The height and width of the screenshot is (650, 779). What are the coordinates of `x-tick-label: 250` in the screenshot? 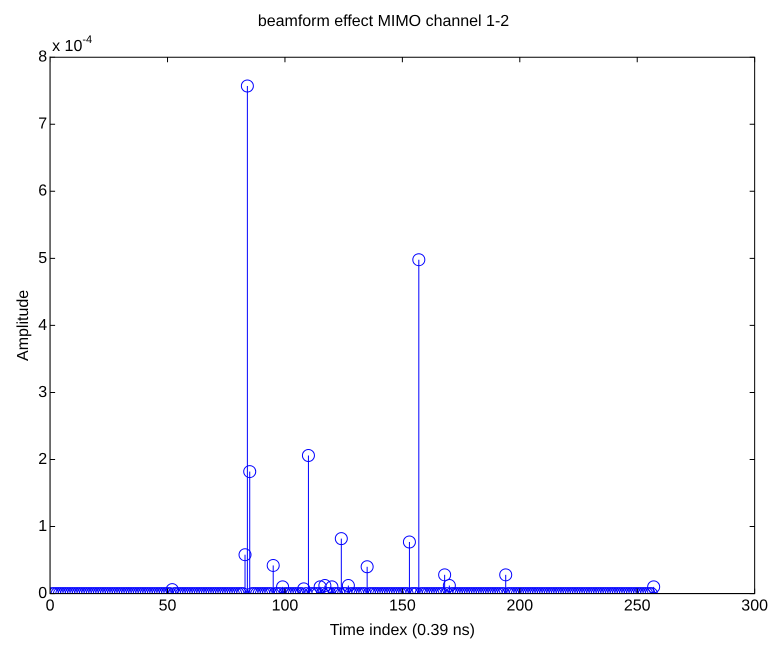 It's located at (637, 606).